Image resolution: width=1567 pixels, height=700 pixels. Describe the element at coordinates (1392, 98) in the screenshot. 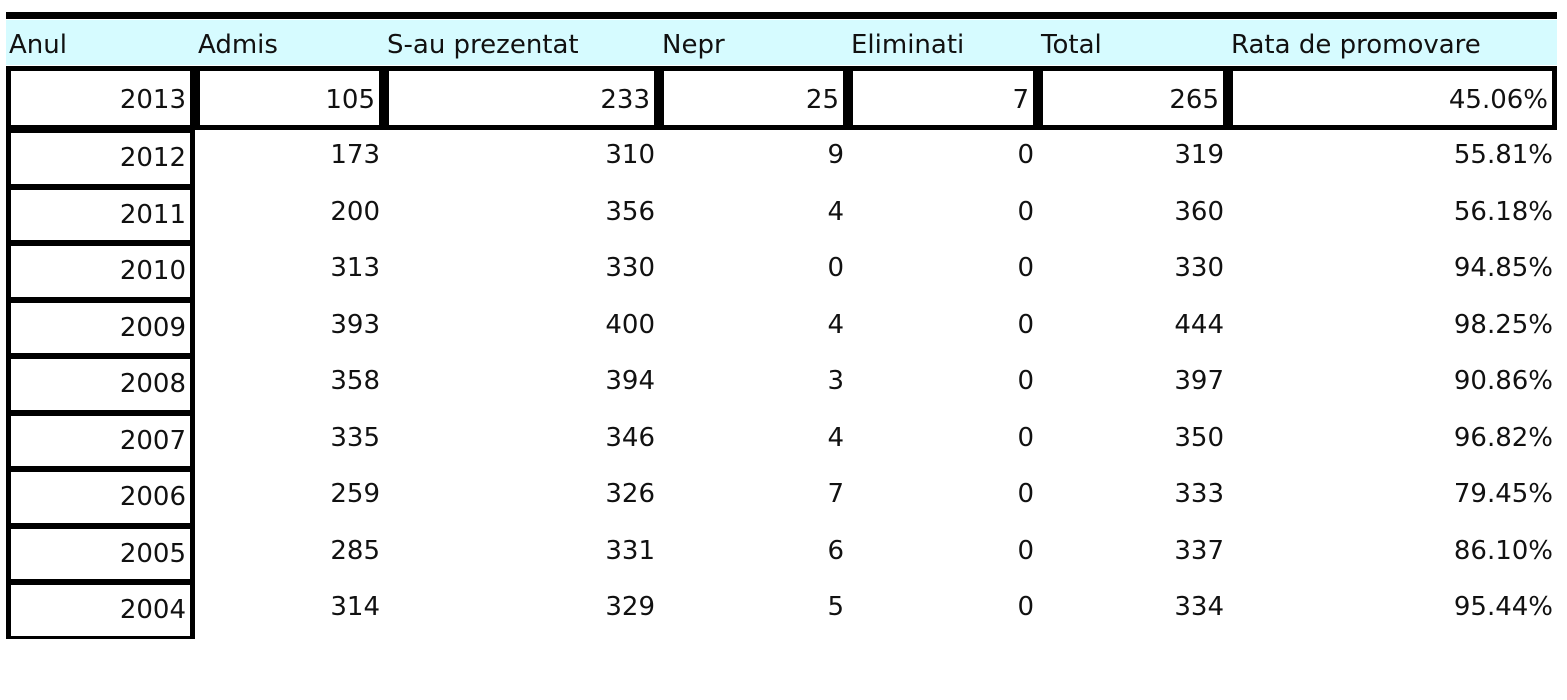

I see `table-cell: 45.06%` at that location.